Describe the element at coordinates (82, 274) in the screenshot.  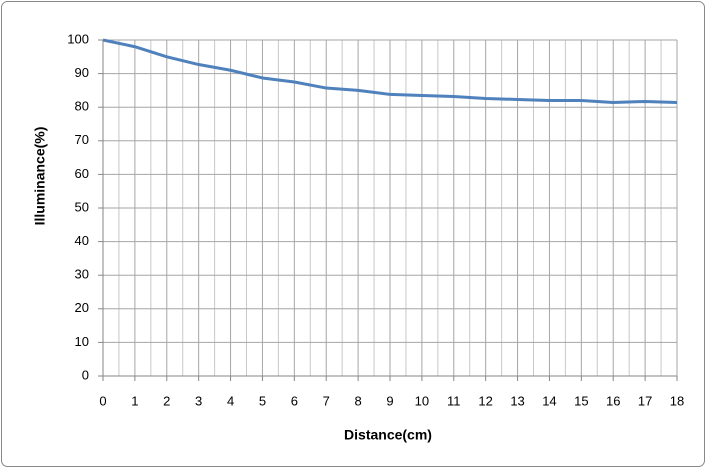
I see `y-tick-label: 30` at that location.